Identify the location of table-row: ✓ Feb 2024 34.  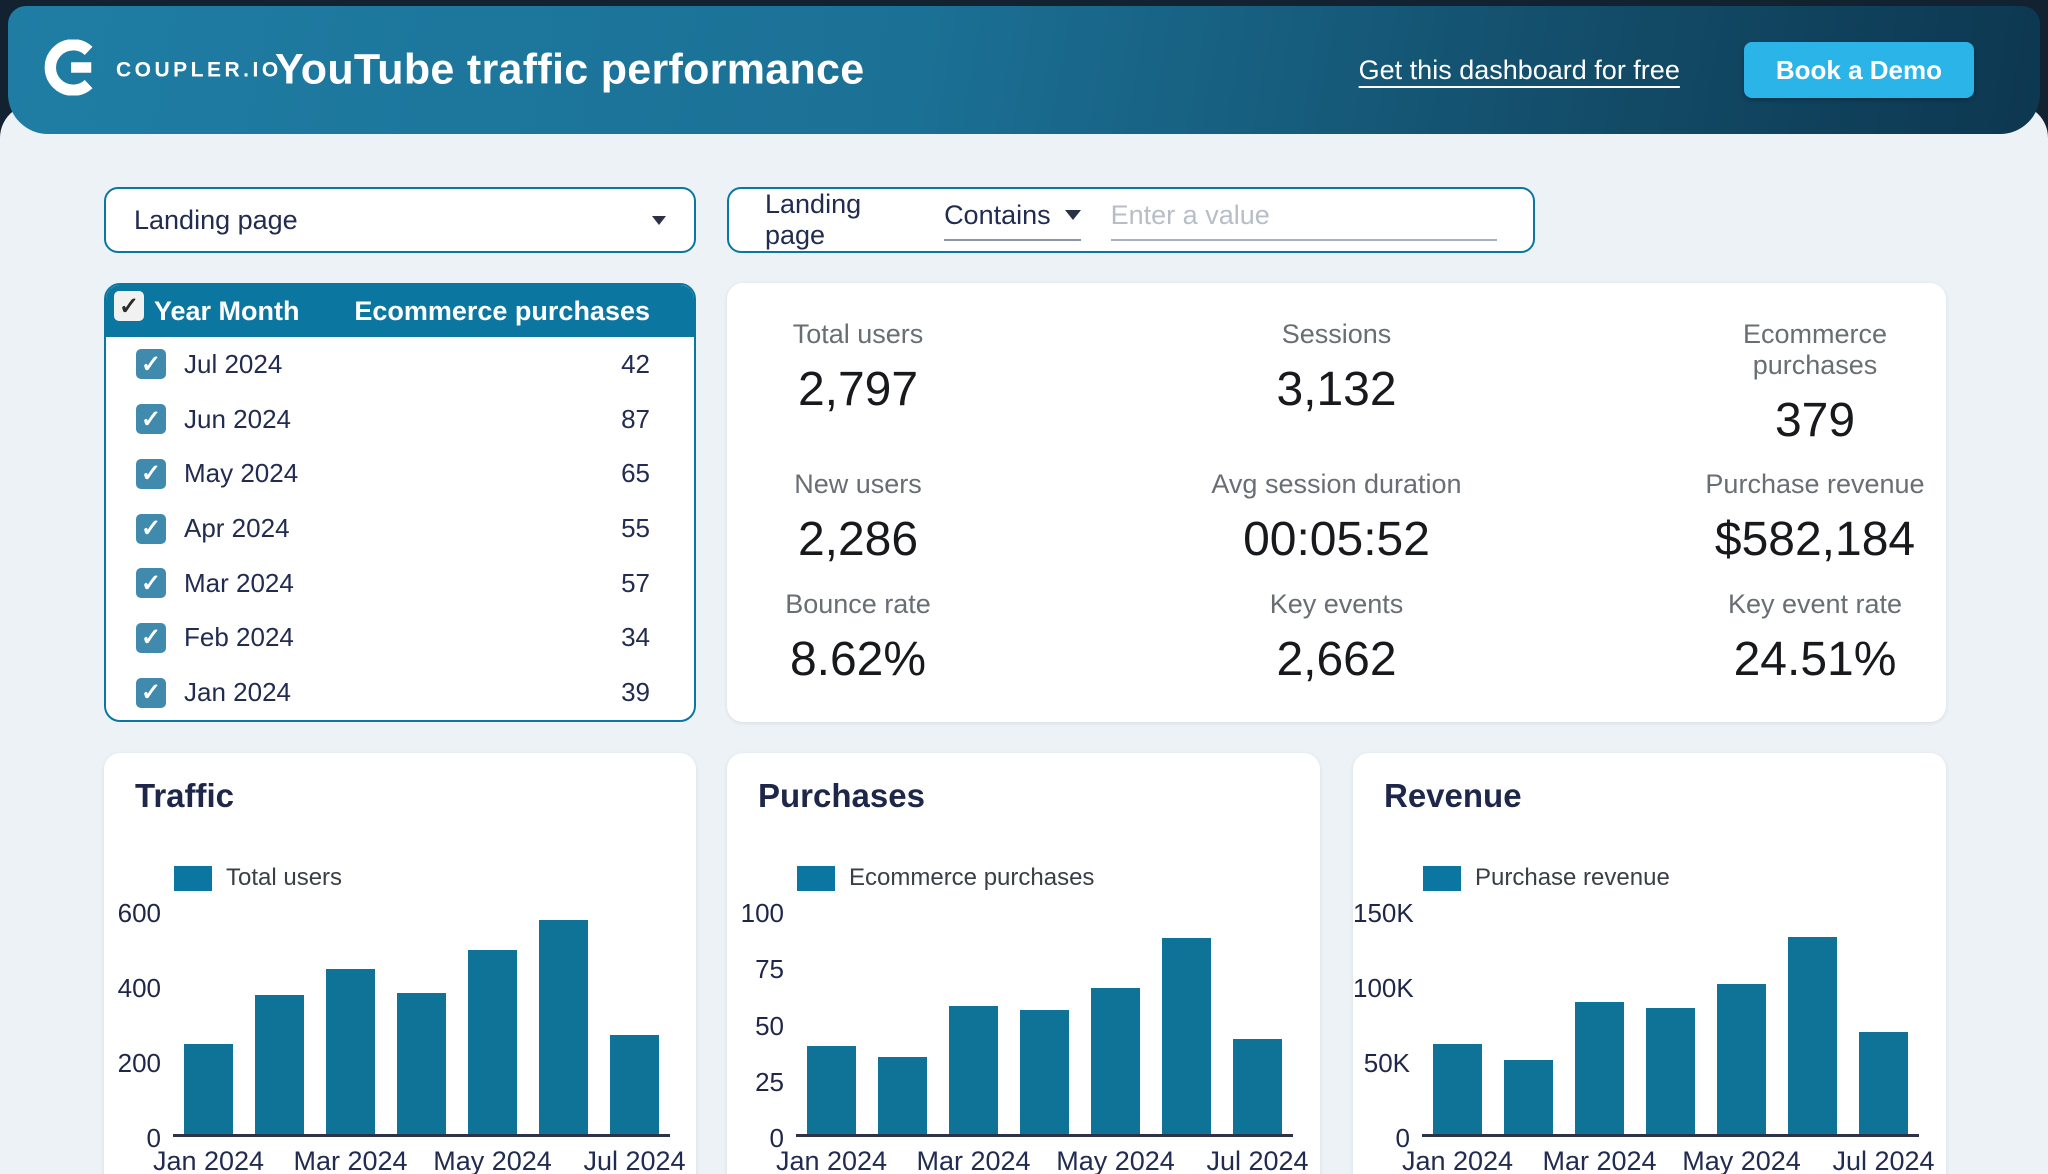
(400, 638).